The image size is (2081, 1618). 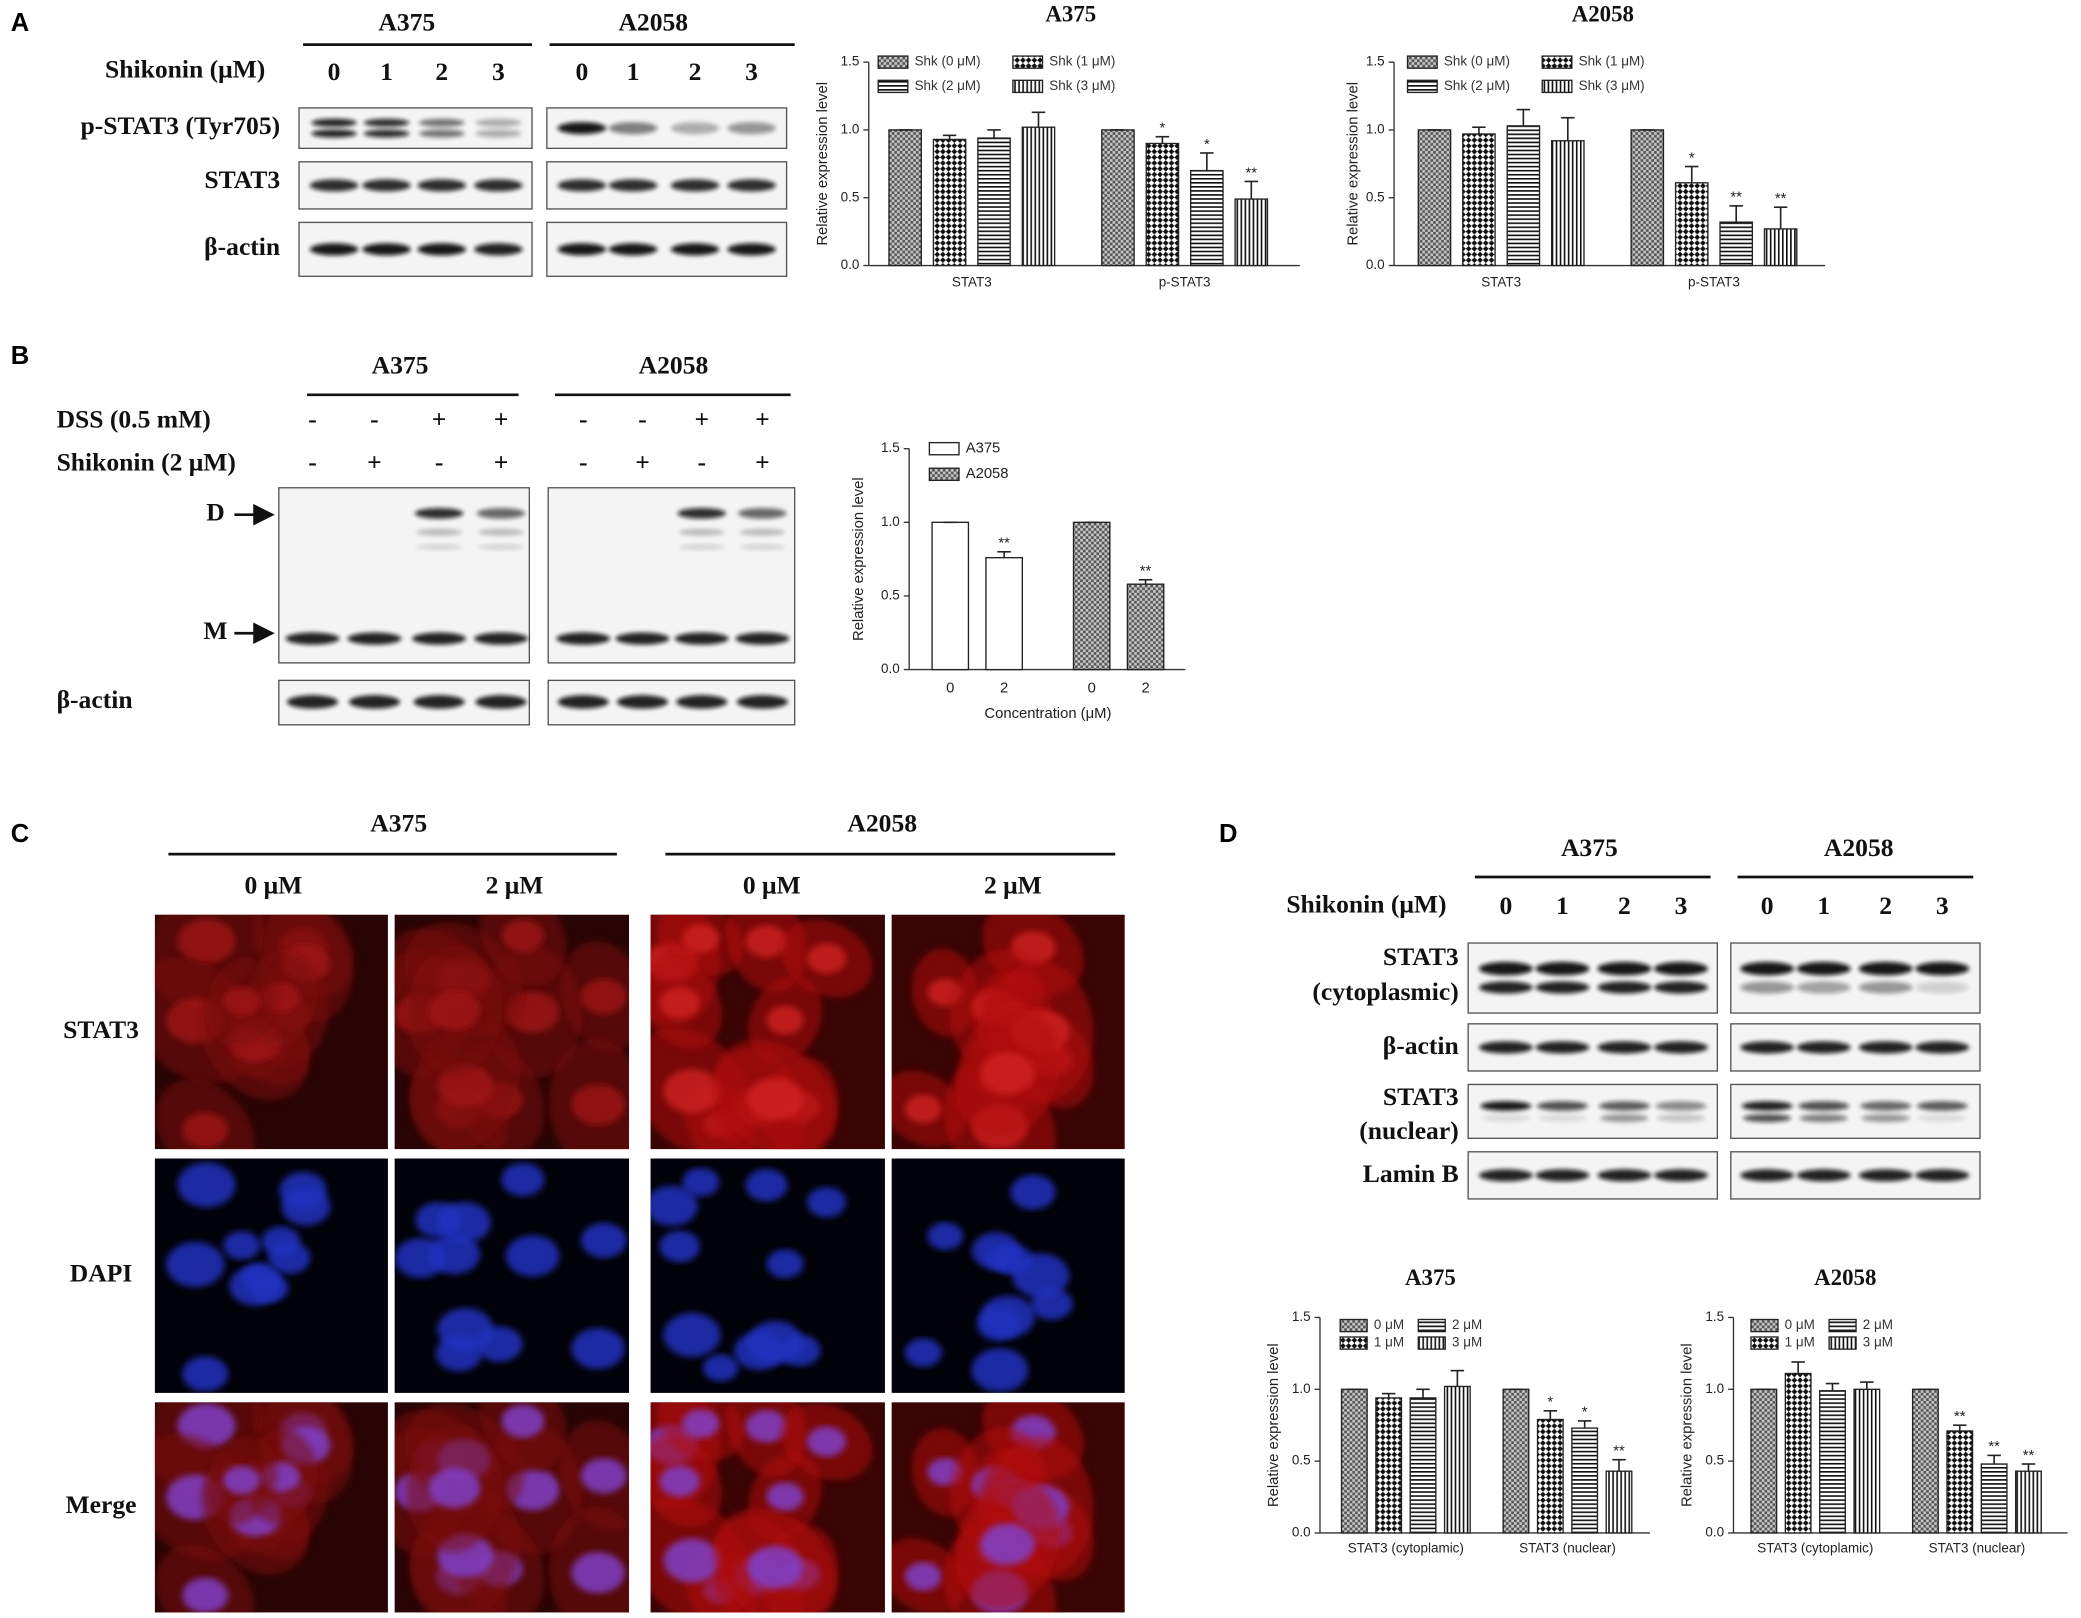 What do you see at coordinates (515, 885) in the screenshot?
I see `dose-label: 2 μM` at bounding box center [515, 885].